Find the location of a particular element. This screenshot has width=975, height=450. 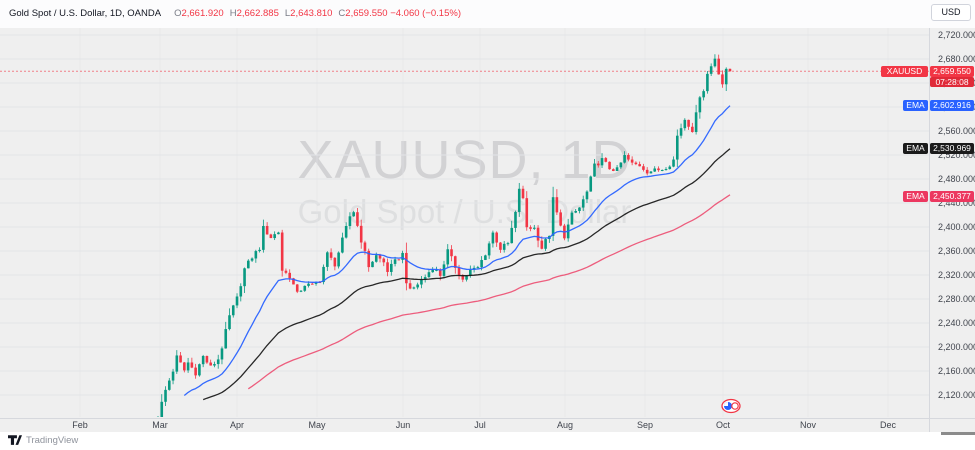

axis-corner-divider is located at coordinates (929, 425).